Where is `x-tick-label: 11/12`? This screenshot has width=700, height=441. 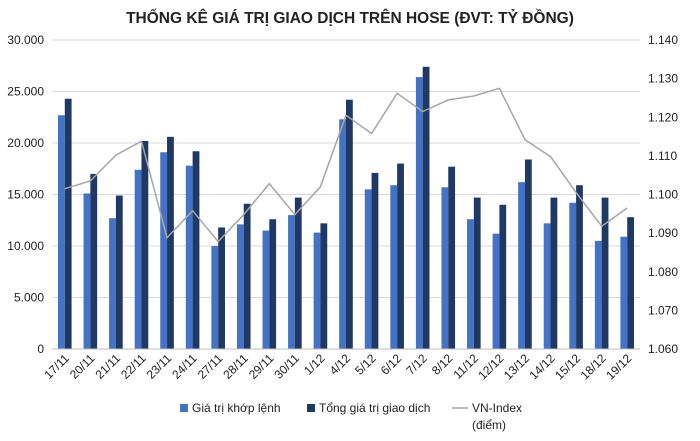
x-tick-label: 11/12 is located at coordinates (465, 366).